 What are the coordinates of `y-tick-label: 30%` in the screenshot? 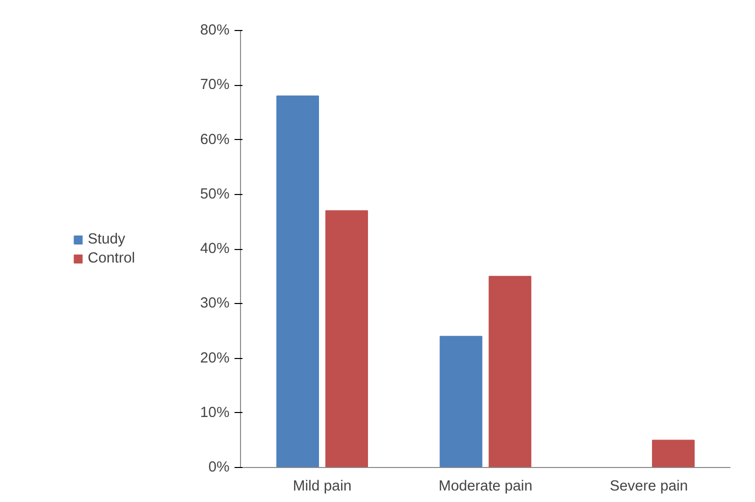 It's located at (215, 304).